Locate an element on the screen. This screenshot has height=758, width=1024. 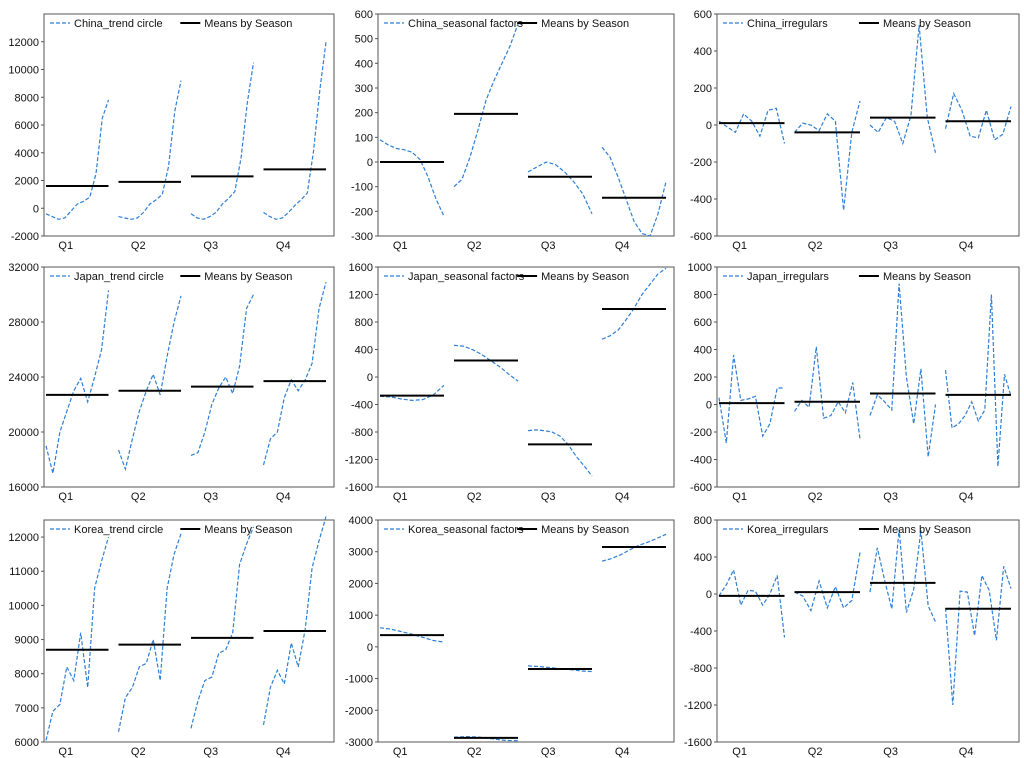
y-tick-label: 7000 is located at coordinates (27, 709).